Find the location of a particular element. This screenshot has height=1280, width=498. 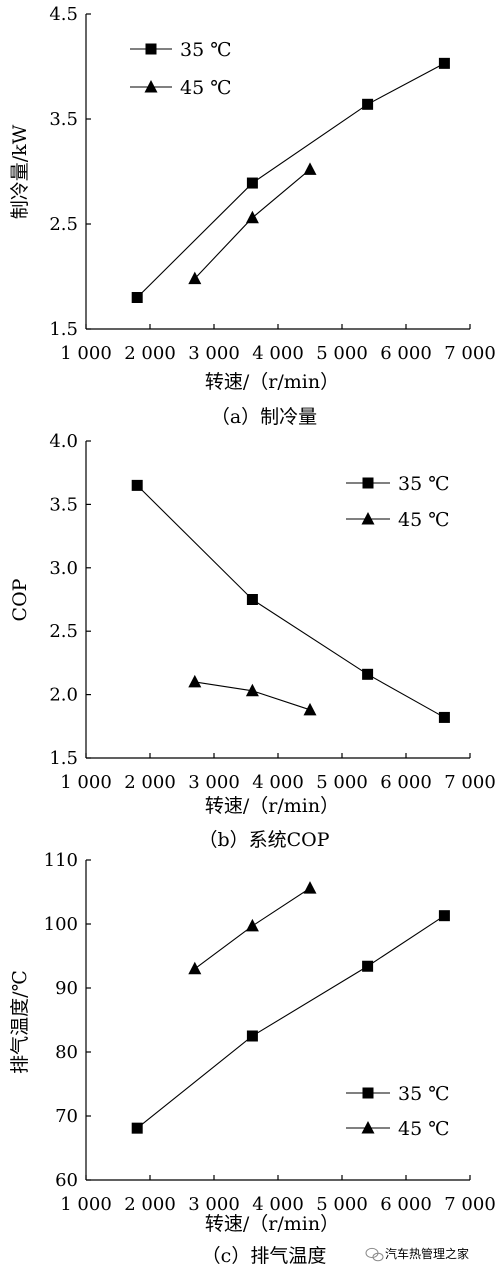

y-tick-label: 3.0 is located at coordinates (63, 568).